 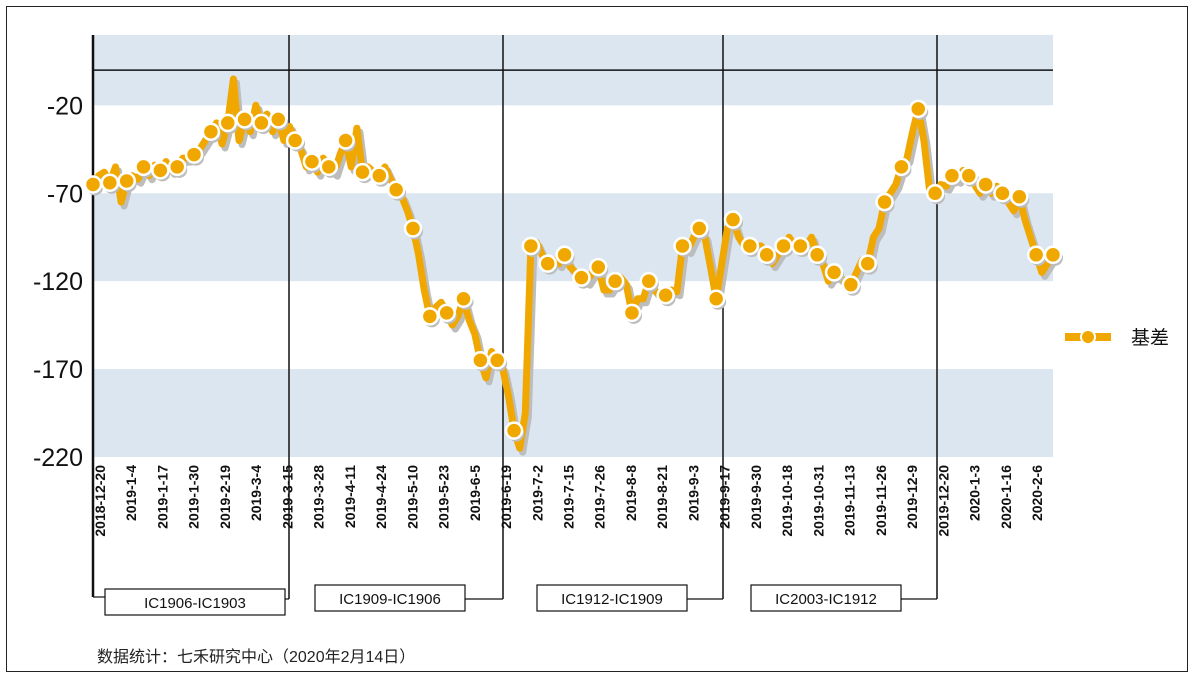 I want to click on x-tick-label: 2019-12-9, so click(x=912, y=497).